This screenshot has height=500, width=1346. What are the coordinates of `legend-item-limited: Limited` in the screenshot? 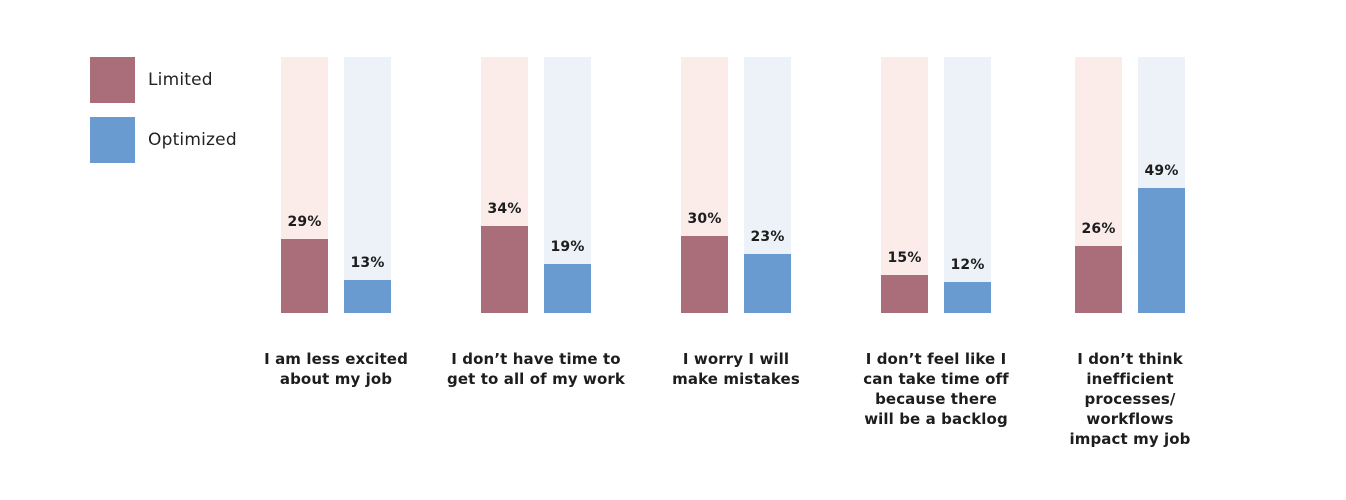 It's located at (163, 80).